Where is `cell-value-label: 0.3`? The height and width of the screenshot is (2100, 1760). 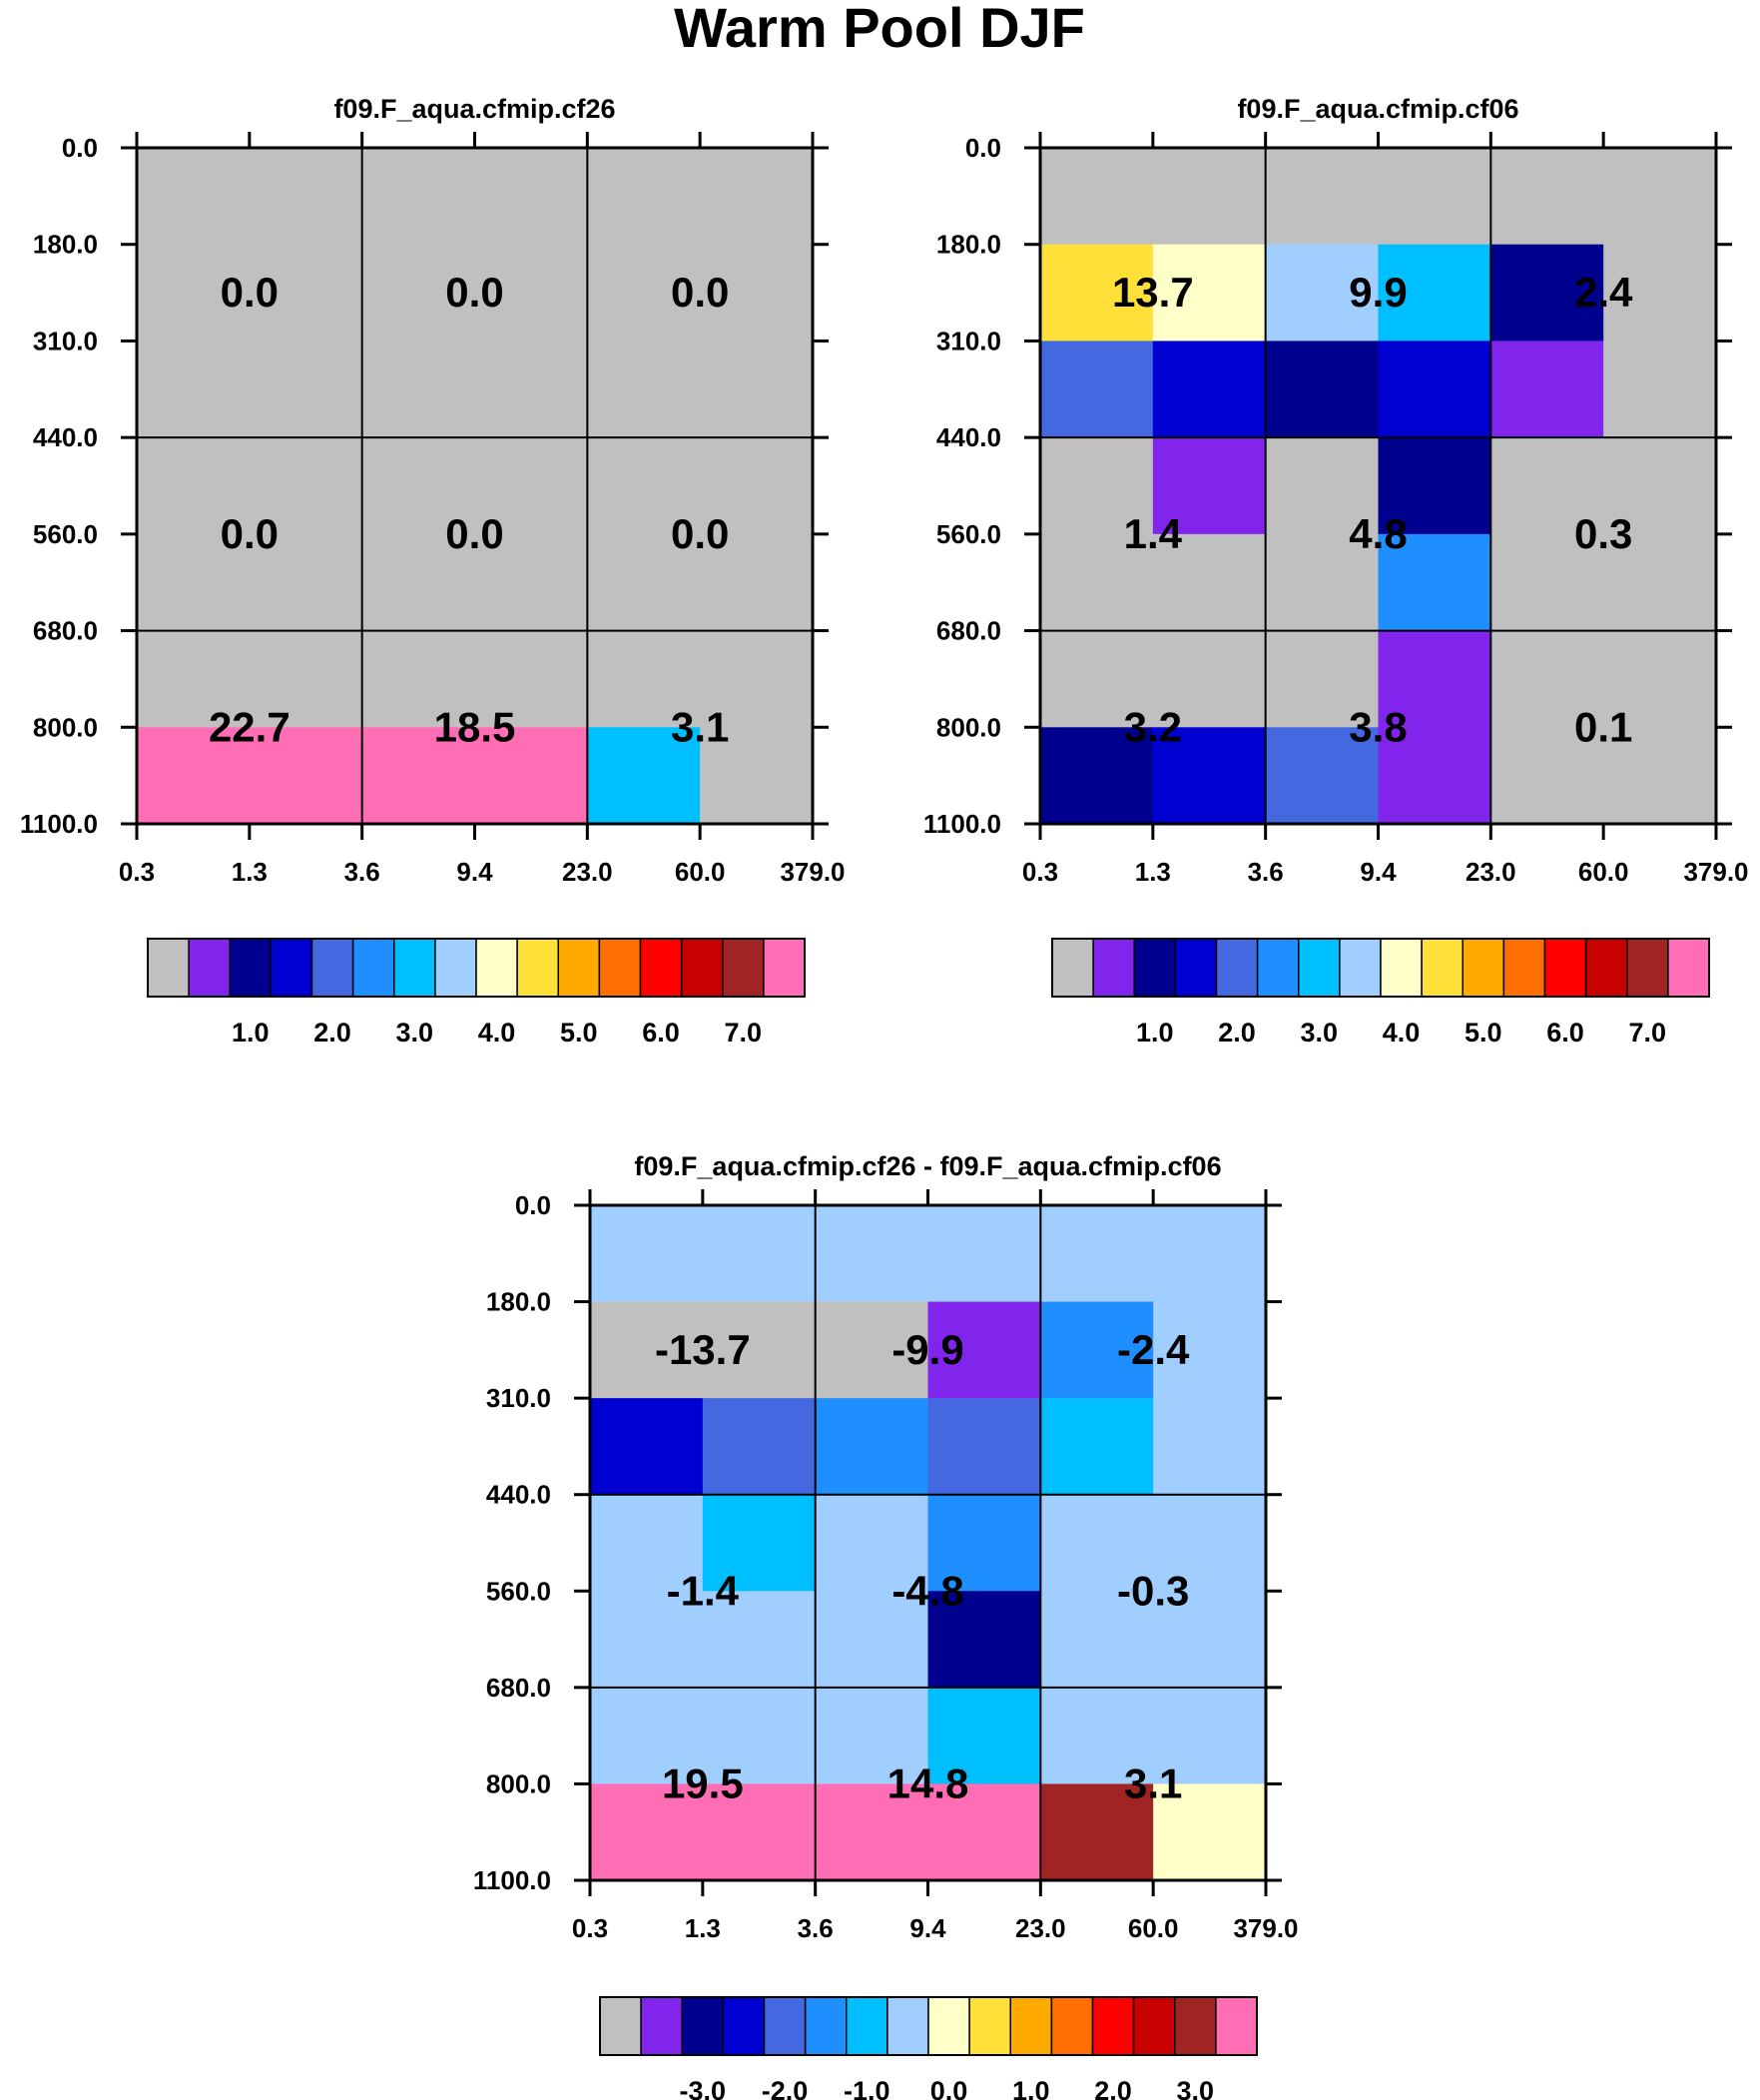 cell-value-label: 0.3 is located at coordinates (1603, 533).